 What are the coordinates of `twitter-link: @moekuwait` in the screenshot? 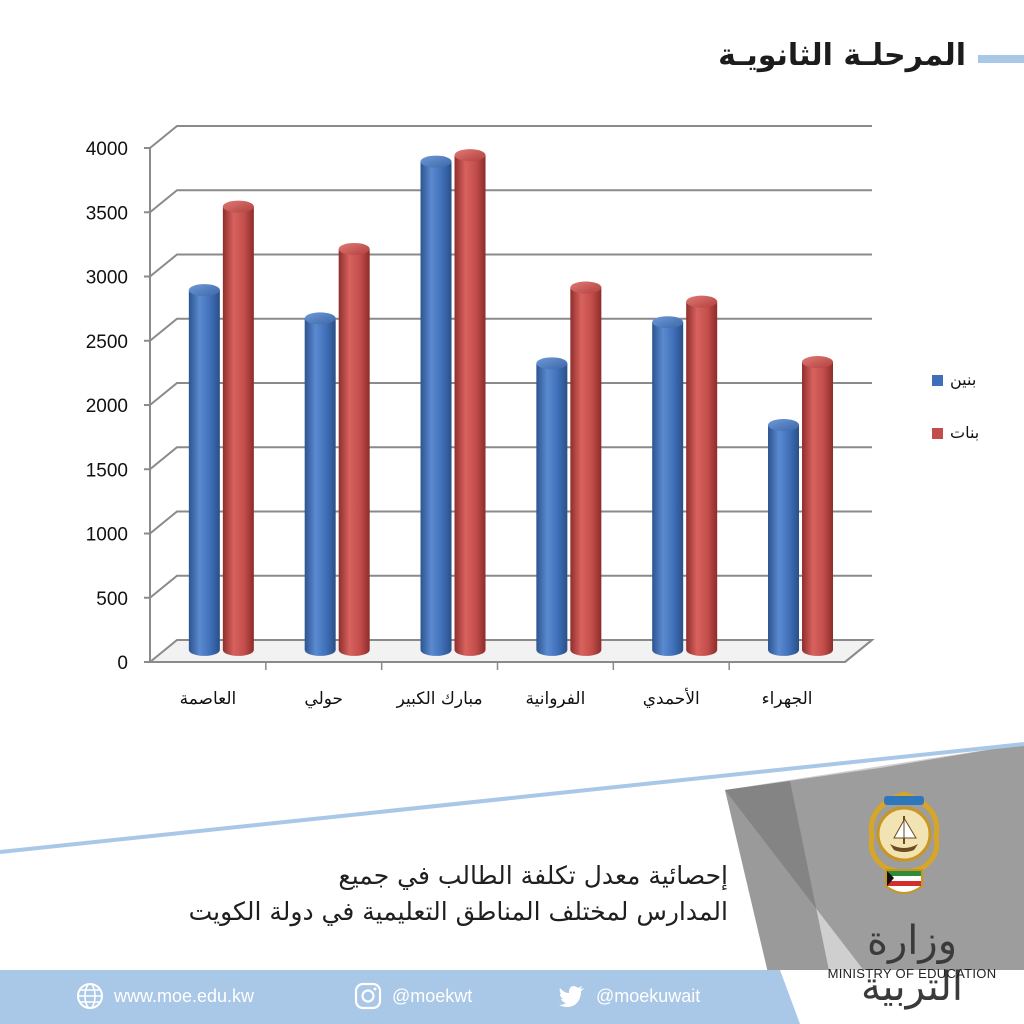 It's located at (628, 996).